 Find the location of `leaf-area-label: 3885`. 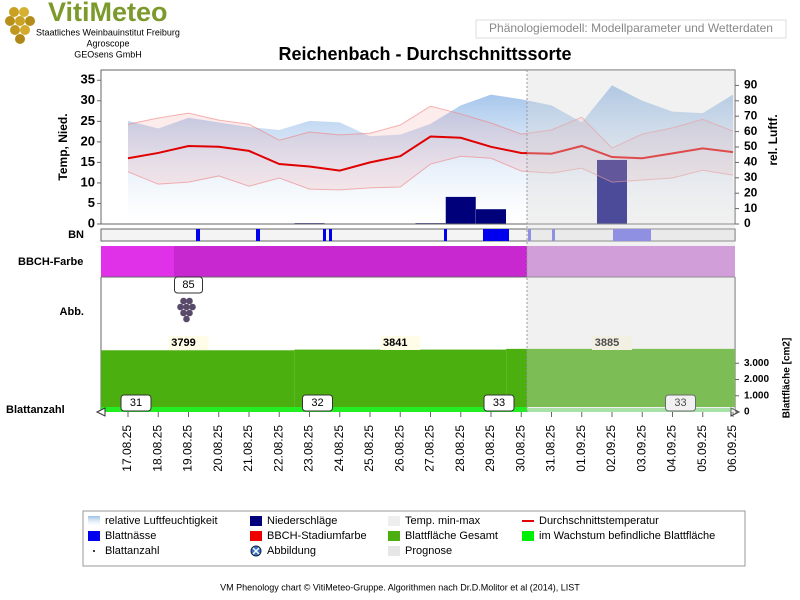

leaf-area-label: 3885 is located at coordinates (607, 343).